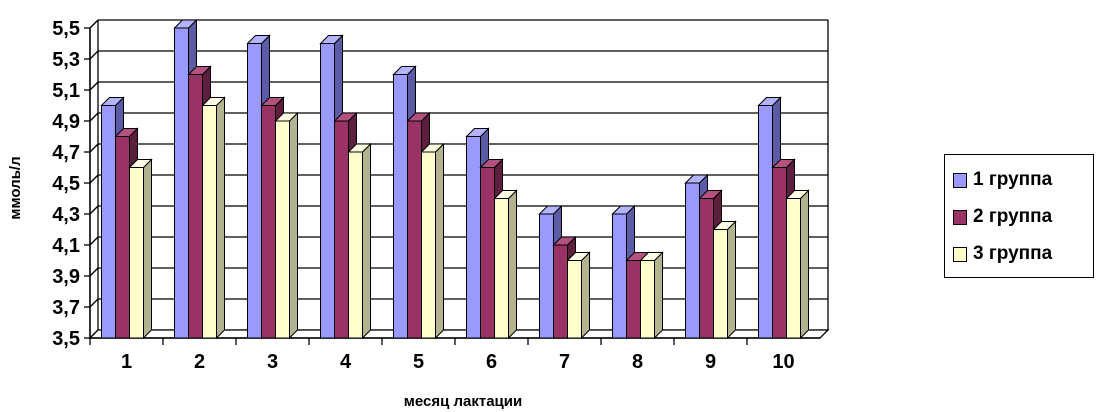  Describe the element at coordinates (710, 362) in the screenshot. I see `x-tick-label: 9` at that location.